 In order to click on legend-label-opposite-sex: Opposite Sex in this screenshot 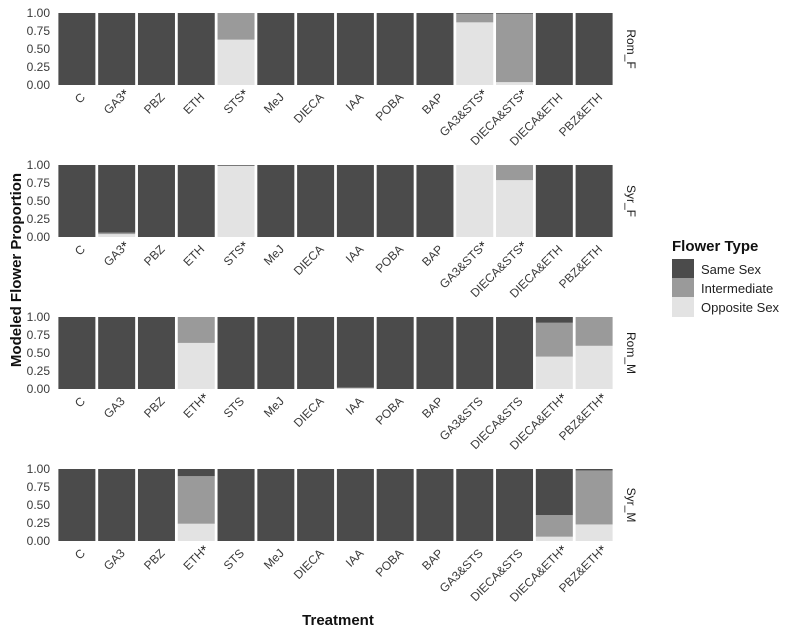, I will do `click(740, 307)`.